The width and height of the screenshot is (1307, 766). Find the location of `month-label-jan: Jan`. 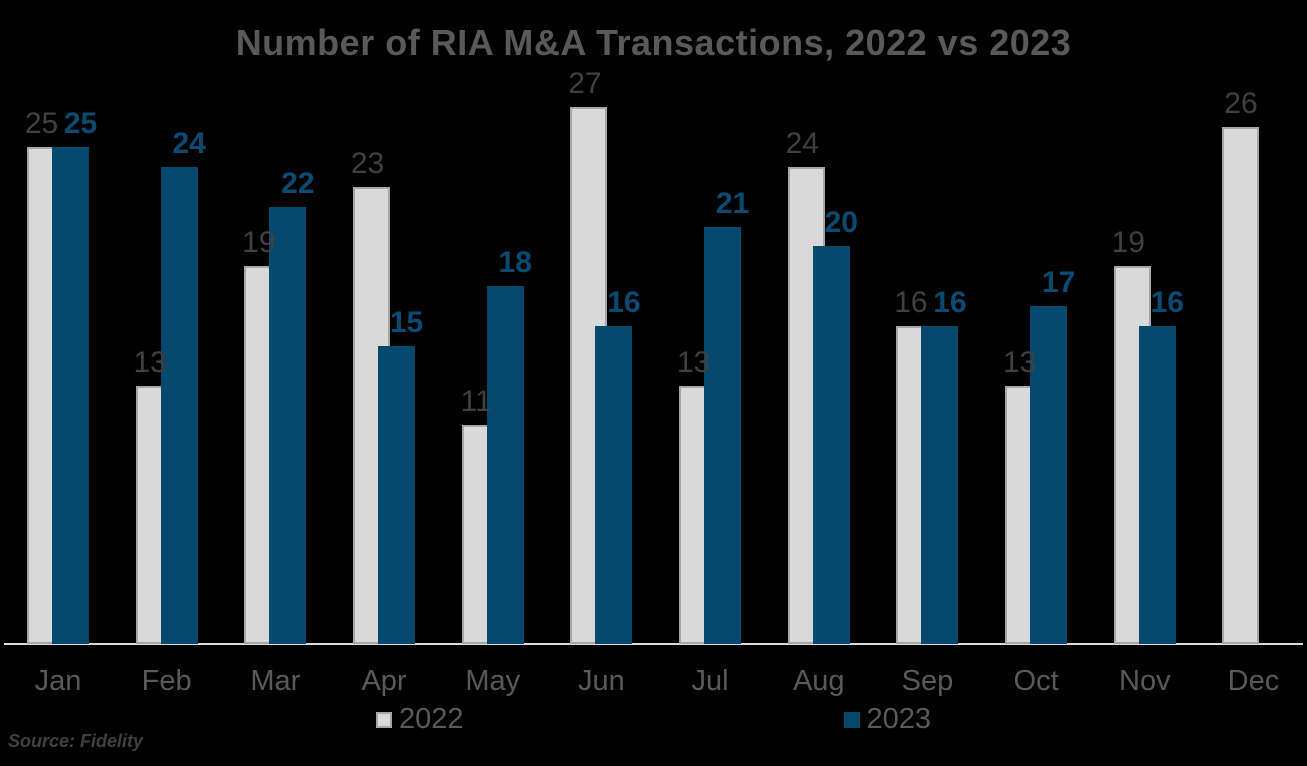

month-label-jan: Jan is located at coordinates (58, 681).